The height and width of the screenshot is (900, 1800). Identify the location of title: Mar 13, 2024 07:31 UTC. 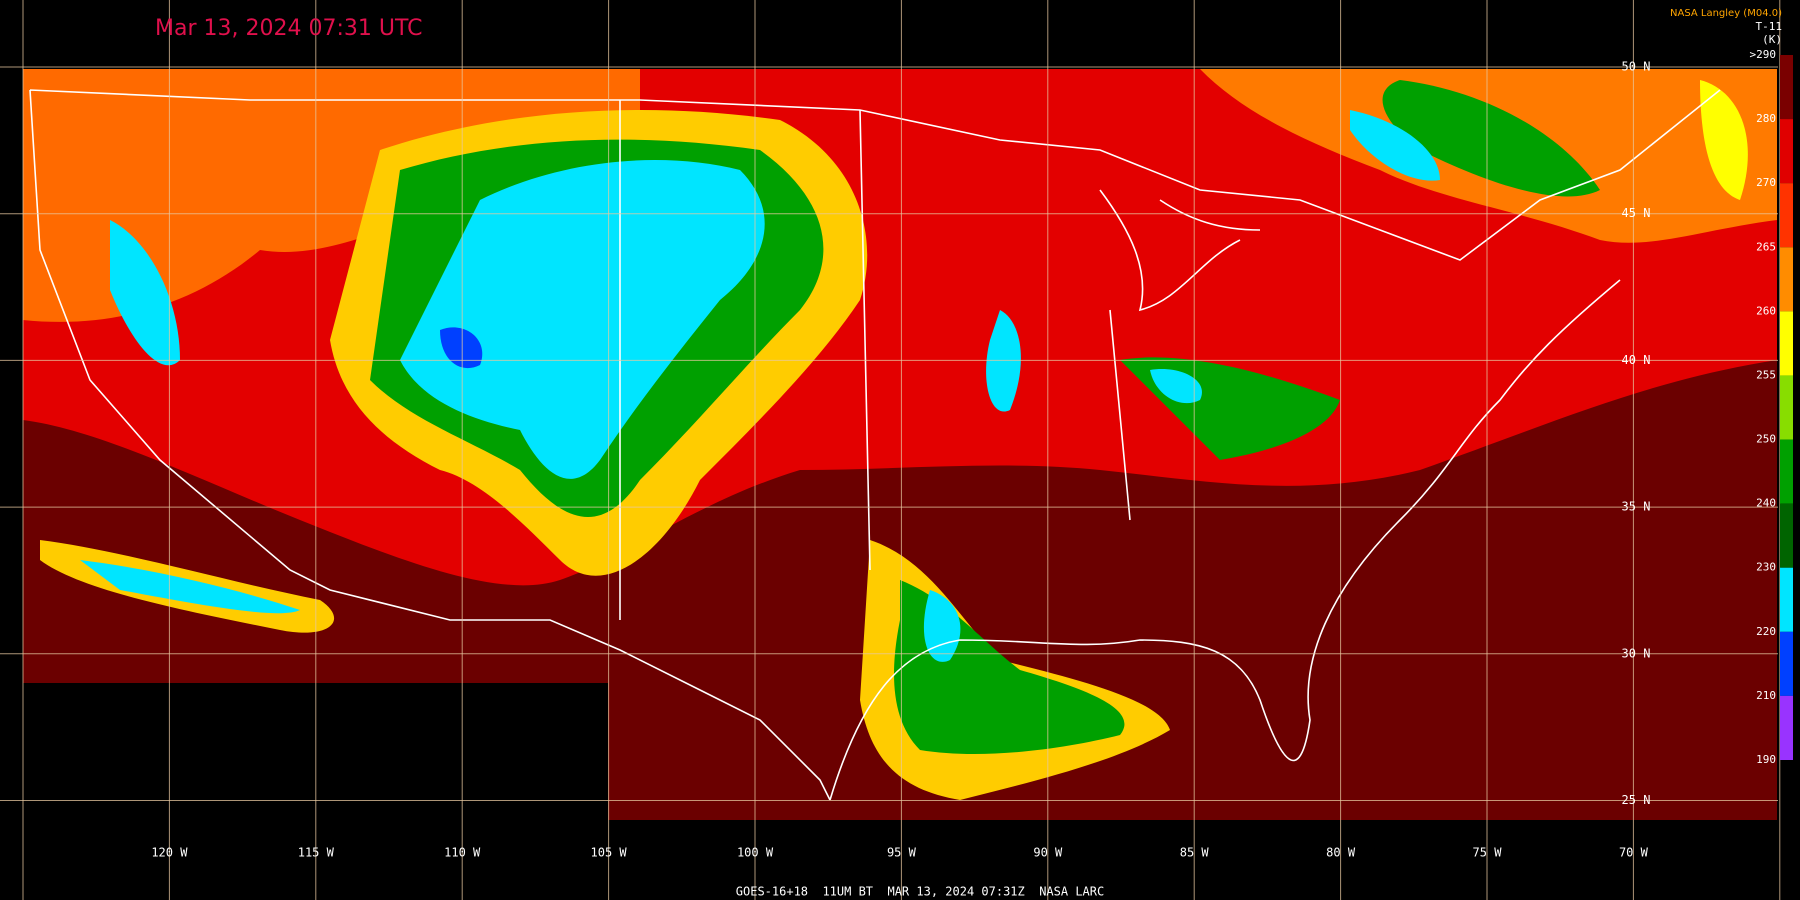
(288, 28).